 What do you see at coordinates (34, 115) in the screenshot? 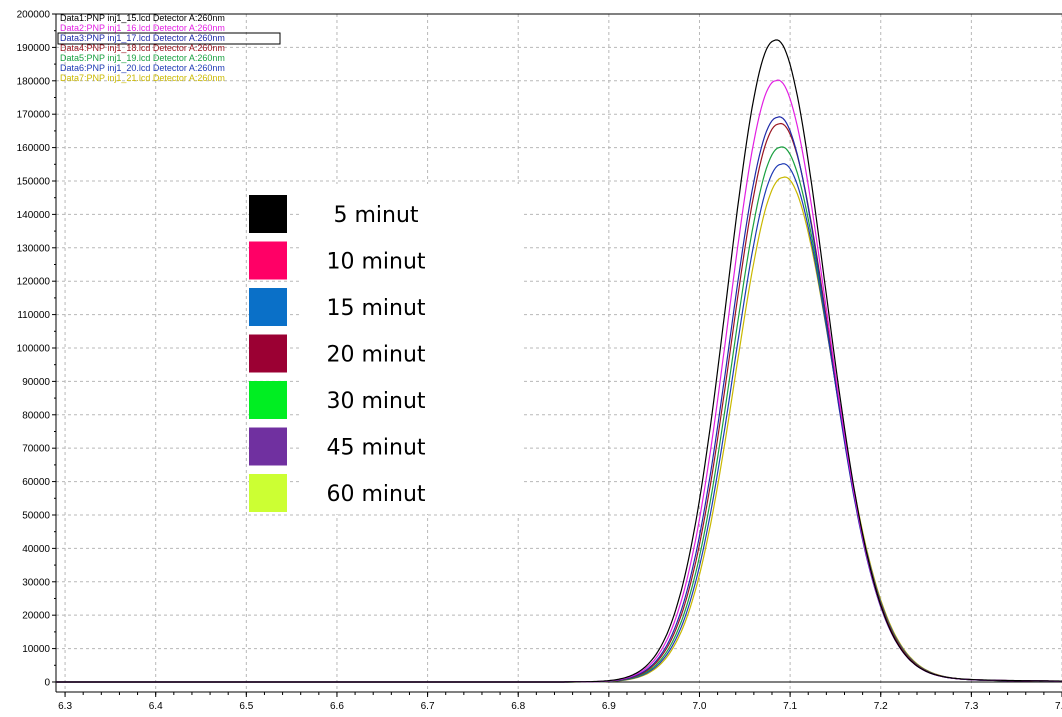
I see `y-tick-label: 170000` at bounding box center [34, 115].